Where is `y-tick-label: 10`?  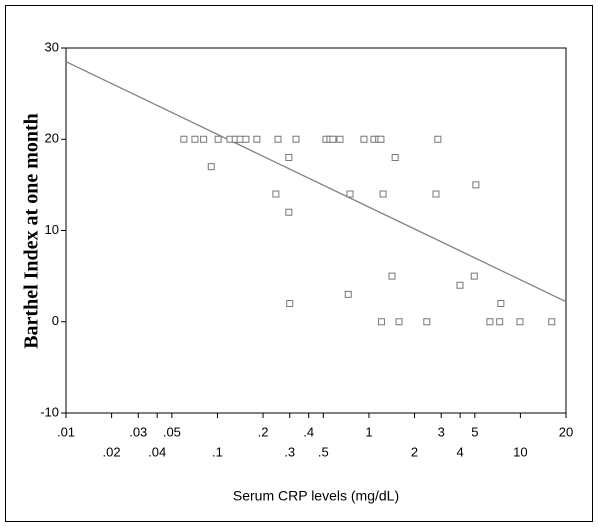
y-tick-label: 10 is located at coordinates (52, 229).